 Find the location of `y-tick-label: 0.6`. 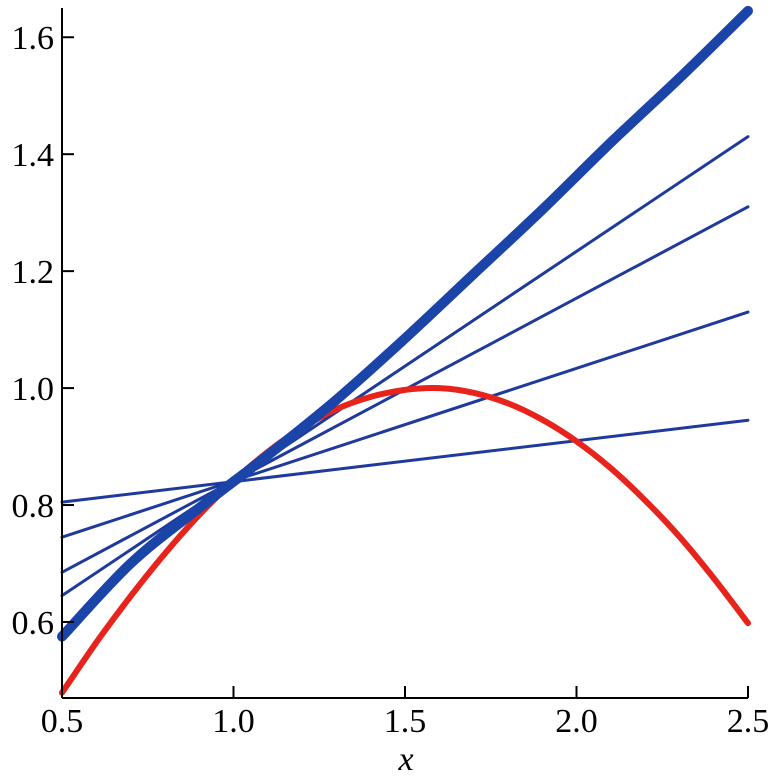

y-tick-label: 0.6 is located at coordinates (33, 623).